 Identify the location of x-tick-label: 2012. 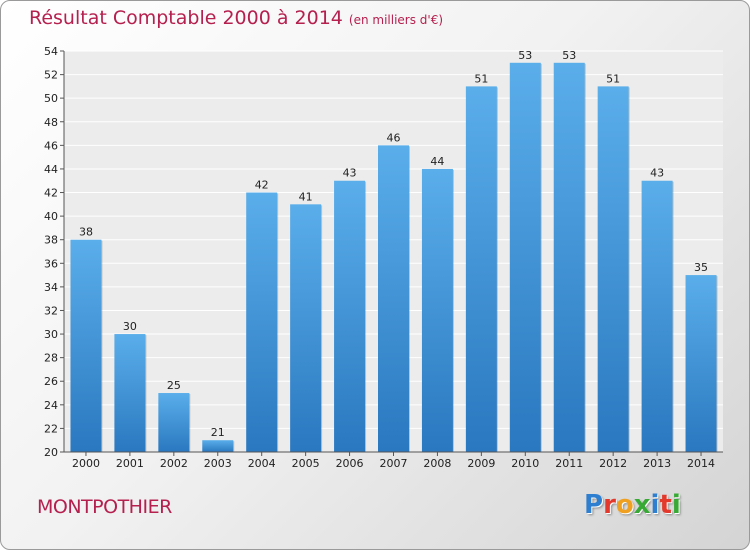
(613, 463).